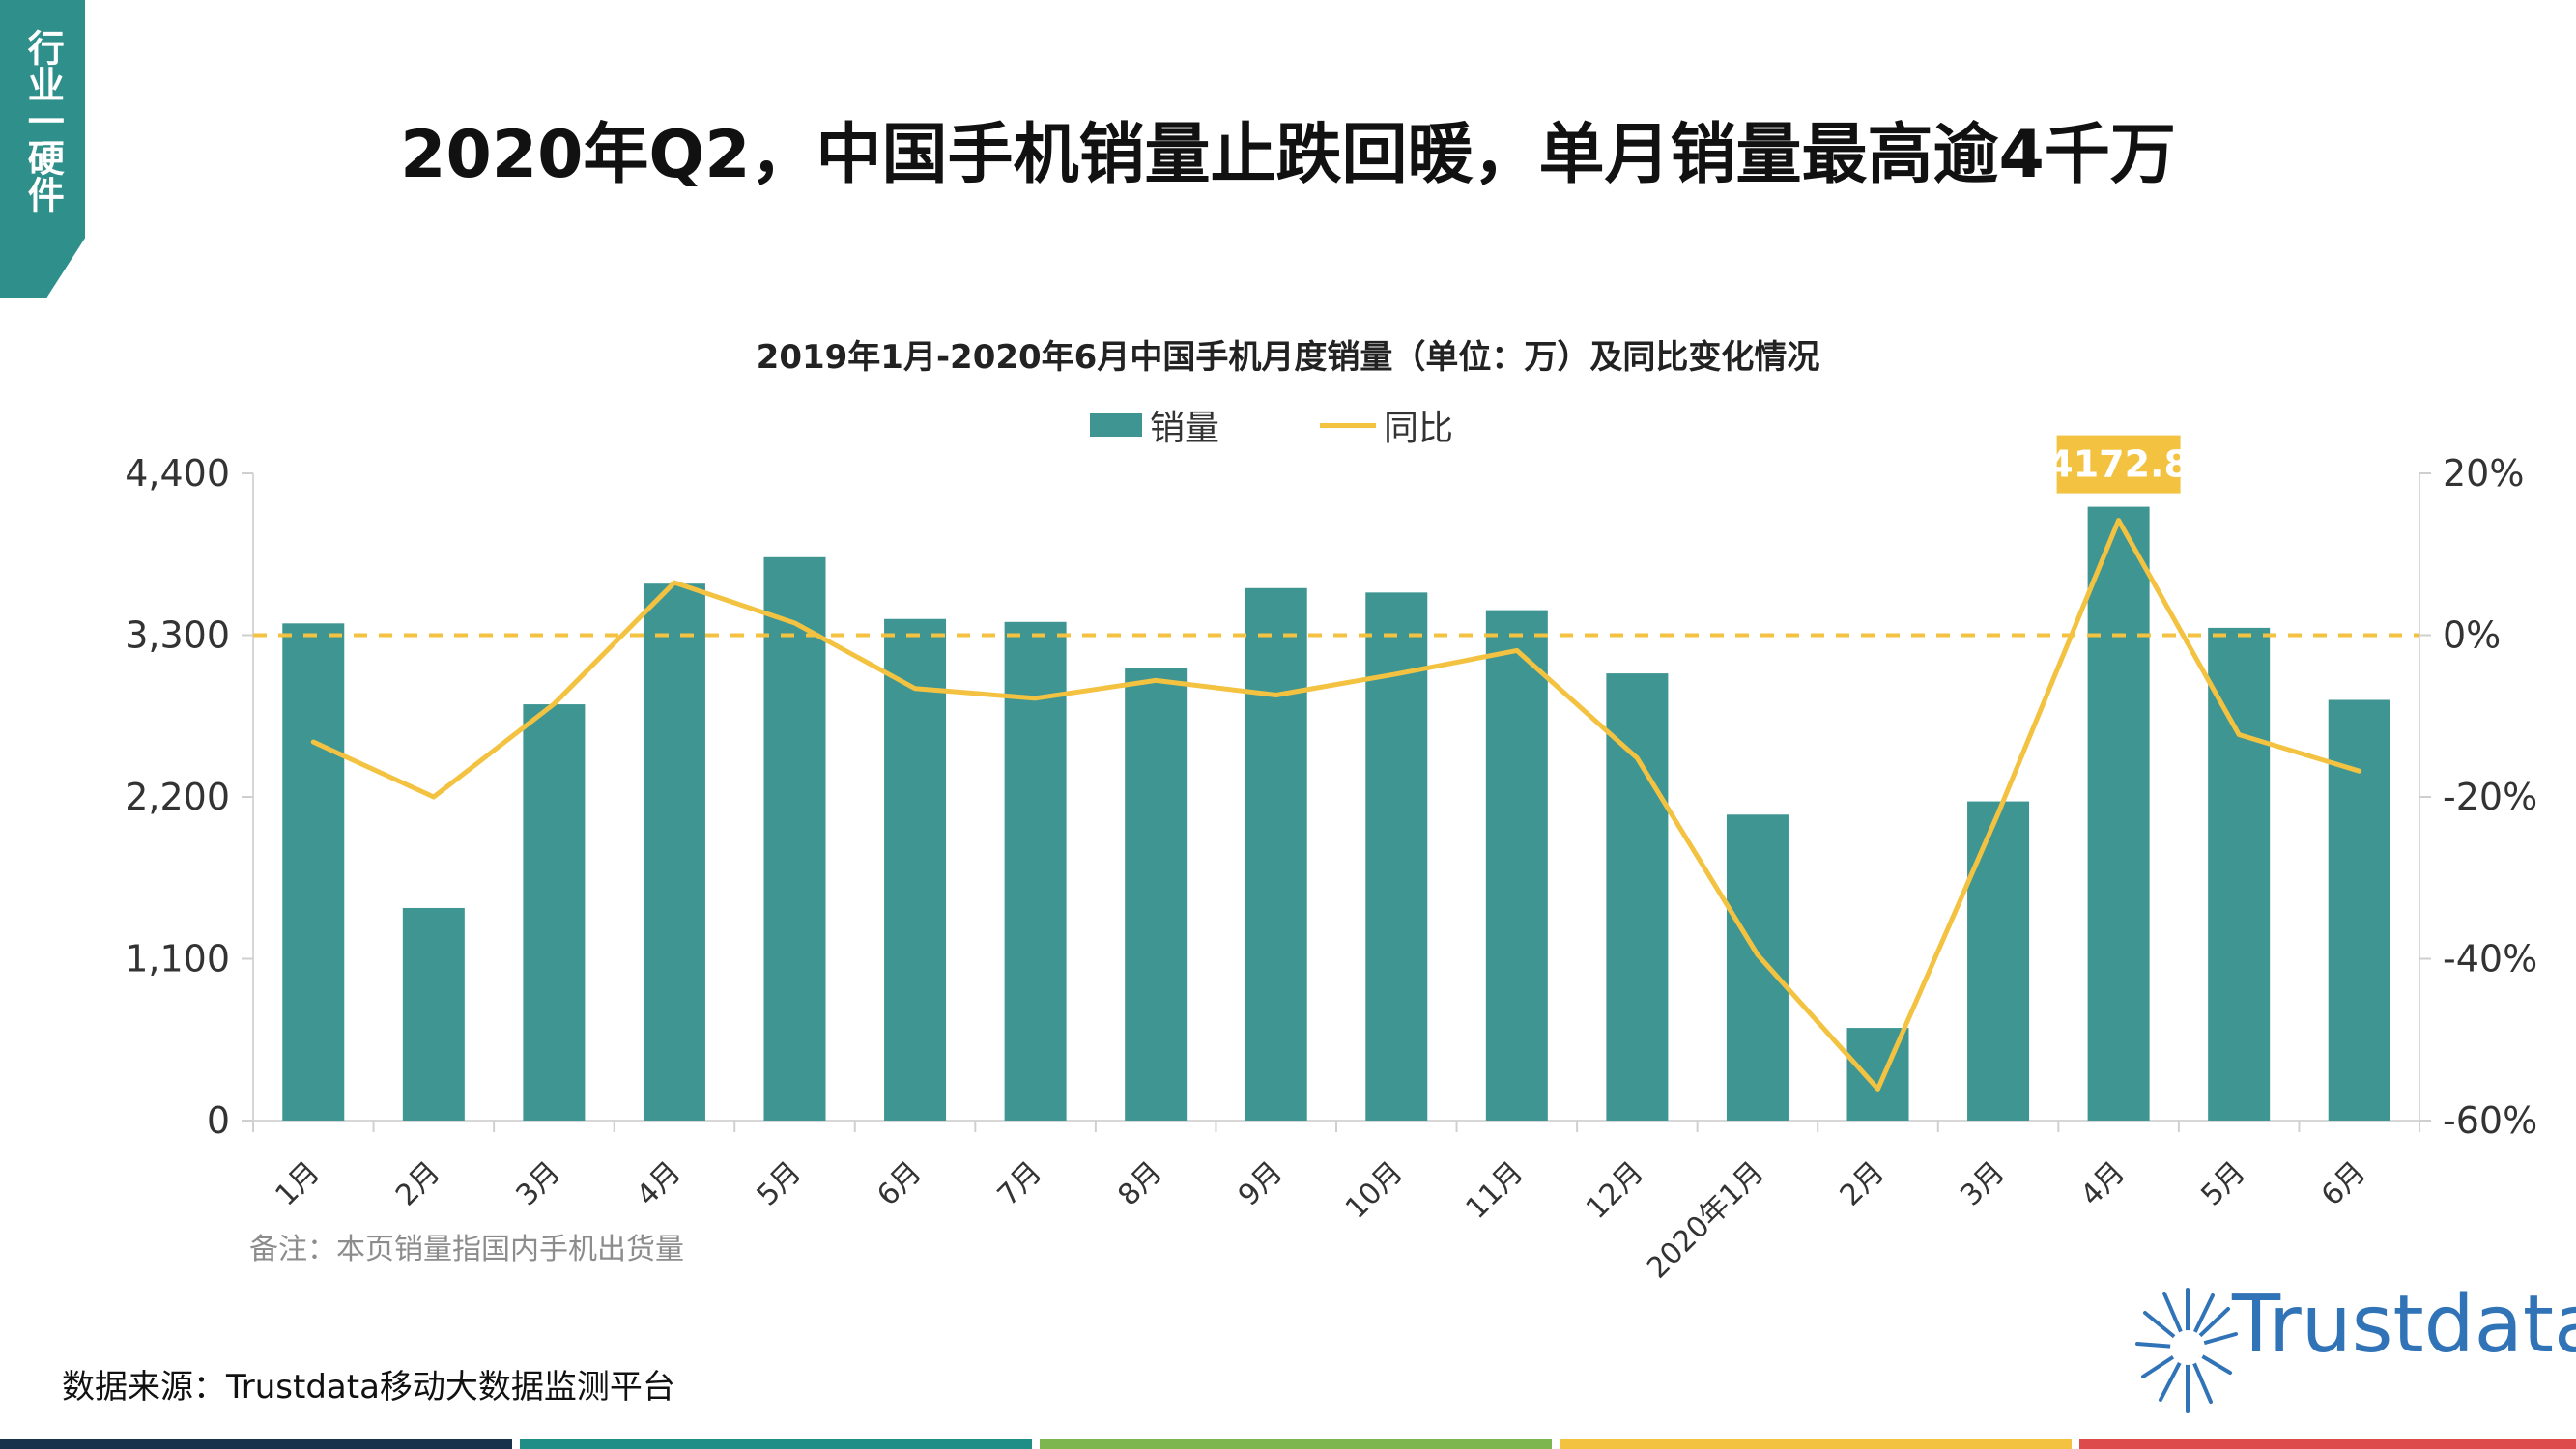 The height and width of the screenshot is (1449, 2576). Describe the element at coordinates (1615, 1190) in the screenshot. I see `x-axis-label: 12月` at that location.